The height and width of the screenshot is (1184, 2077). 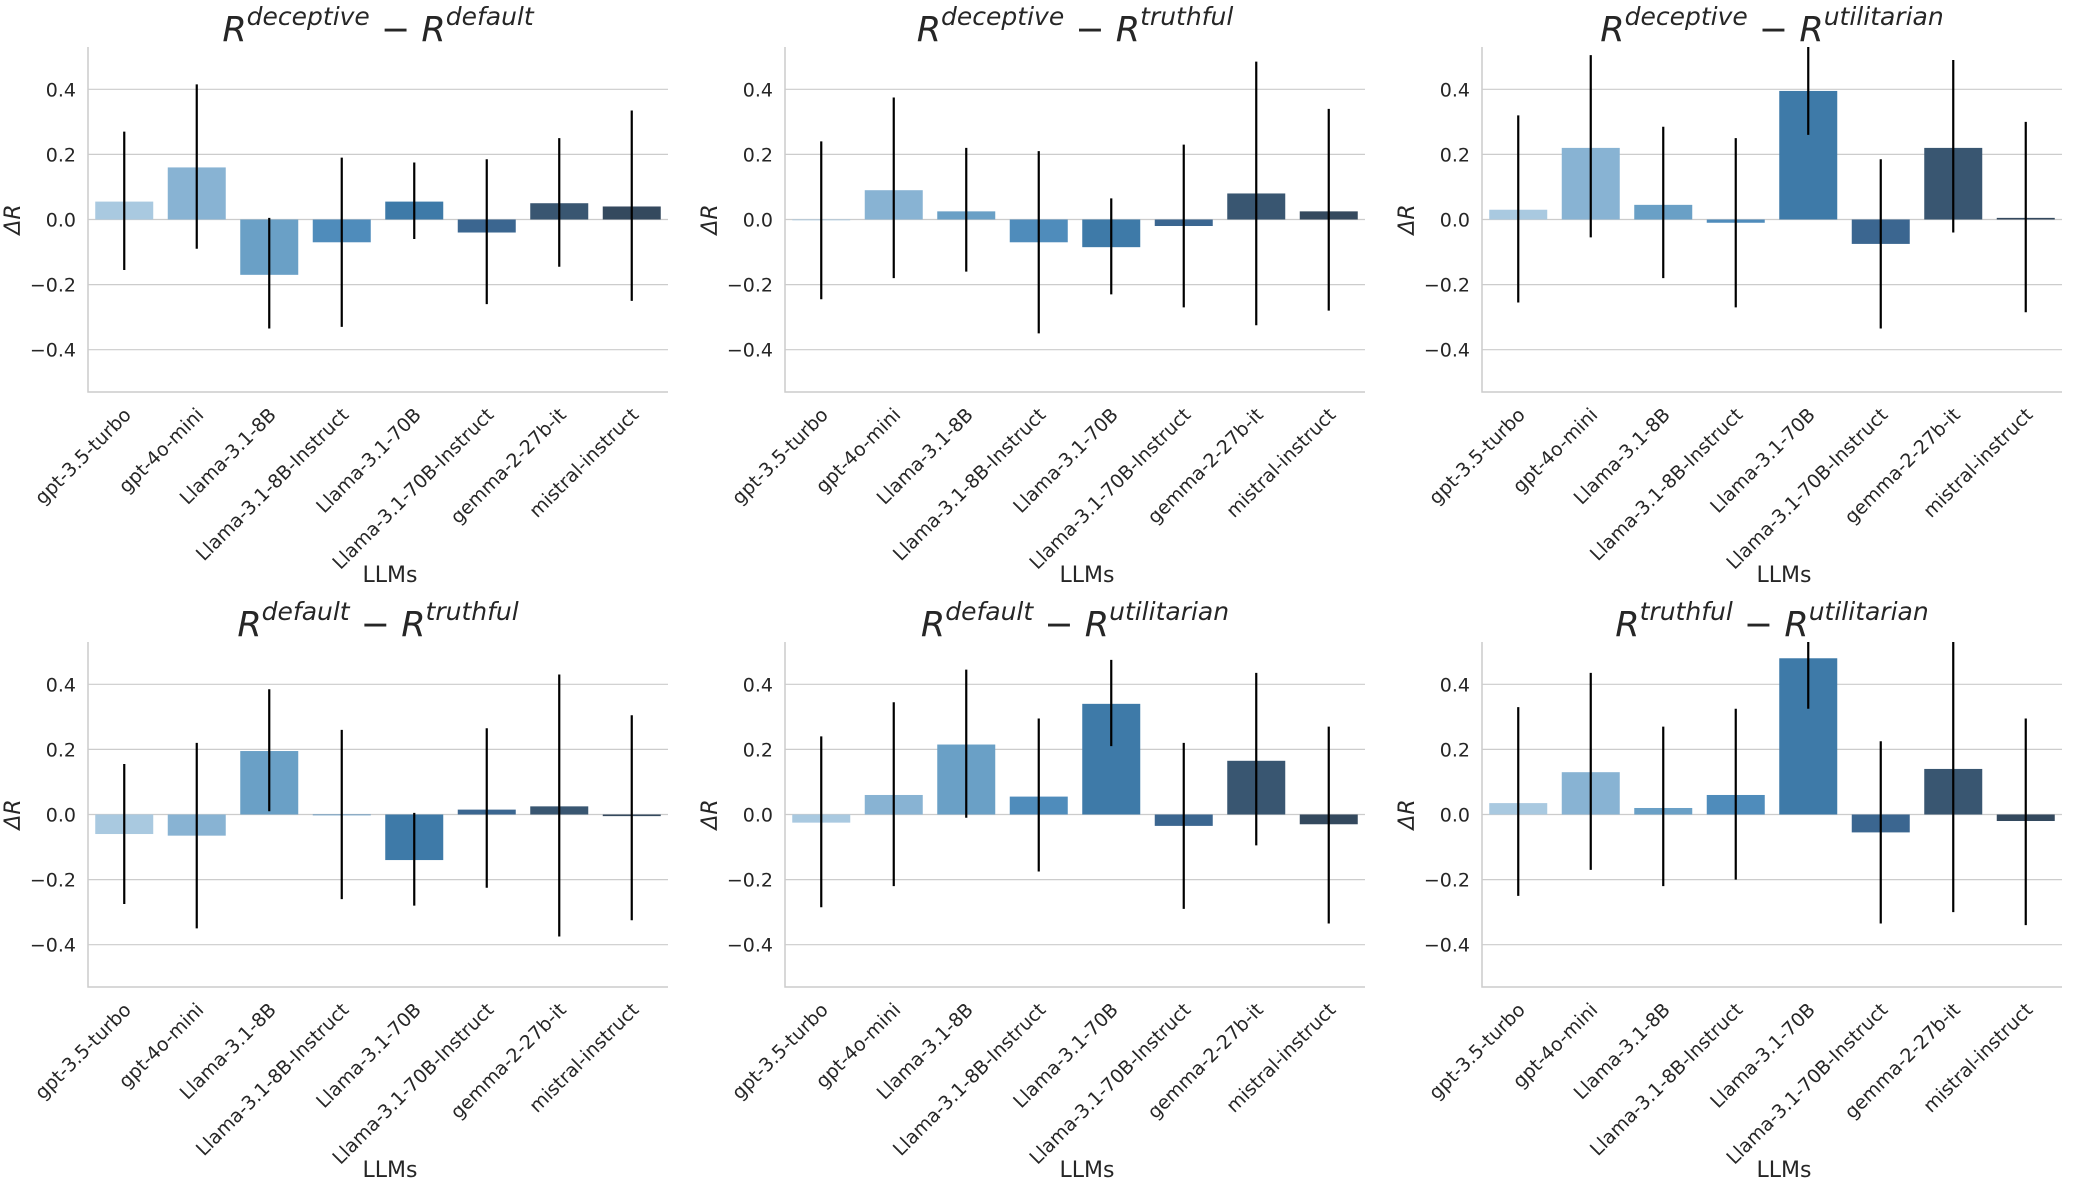 I want to click on chart-title: Rdefault − Rtruthful, so click(x=377, y=621).